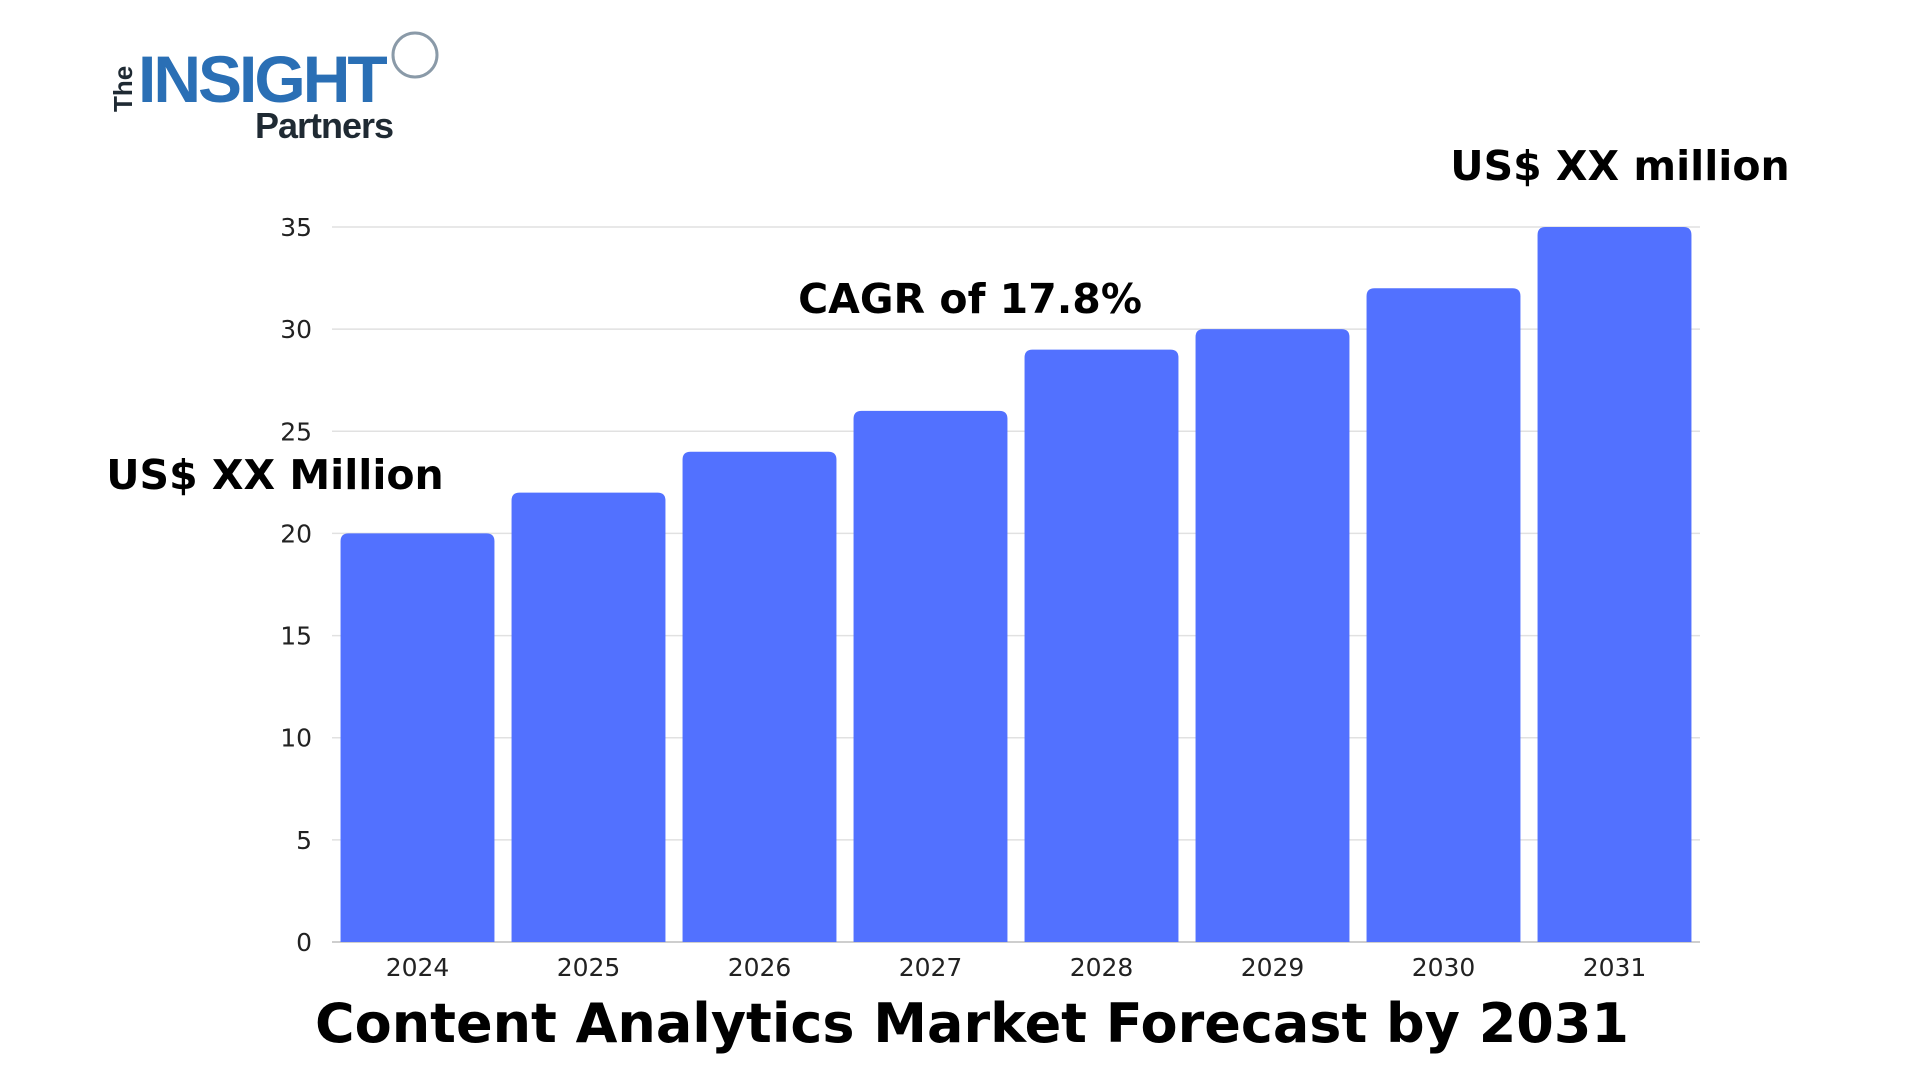 This screenshot has width=1920, height=1080. Describe the element at coordinates (1615, 967) in the screenshot. I see `x-tick-label: 2031` at that location.